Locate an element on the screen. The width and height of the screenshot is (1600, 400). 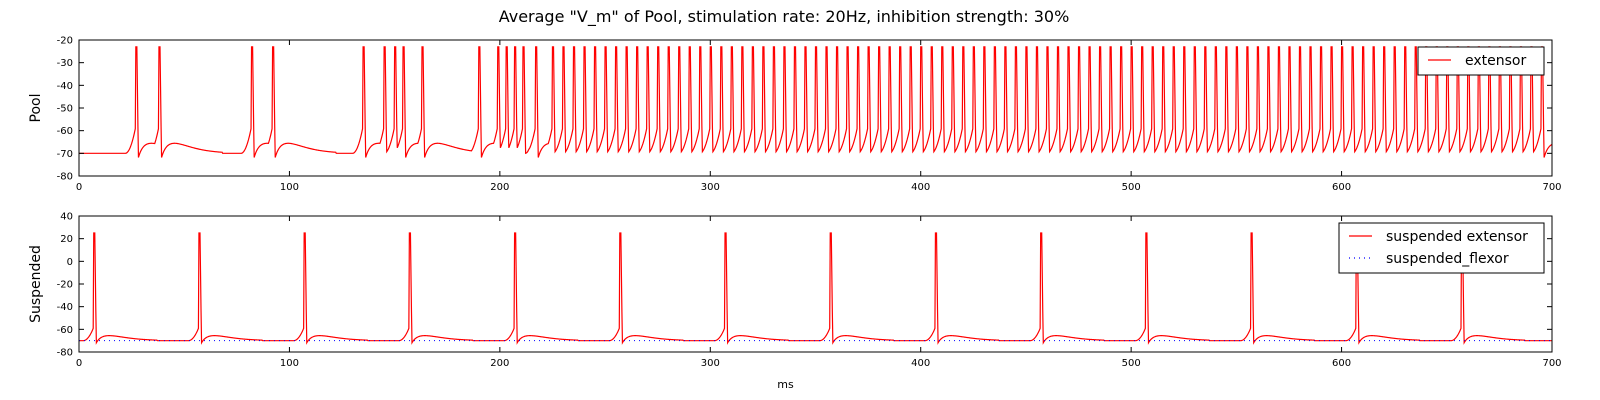
y-tick-label: -70 is located at coordinates (65, 154).